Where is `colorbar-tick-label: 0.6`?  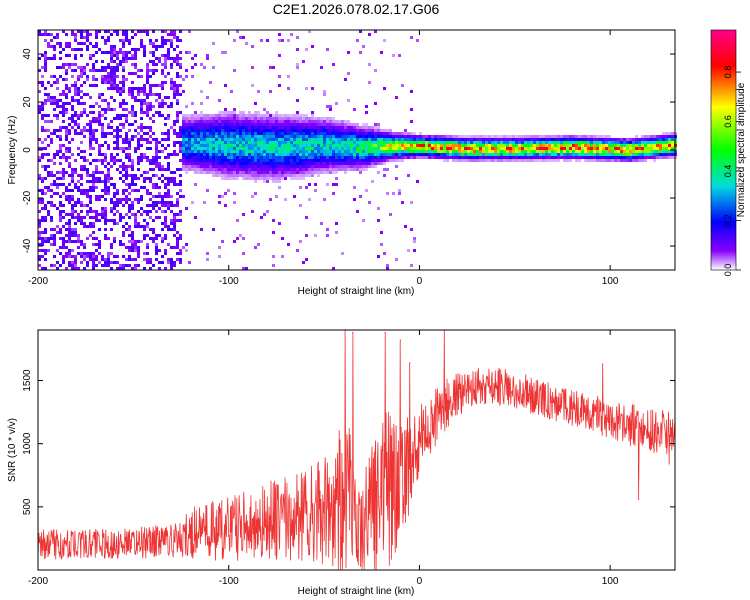 colorbar-tick-label: 0.6 is located at coordinates (728, 121).